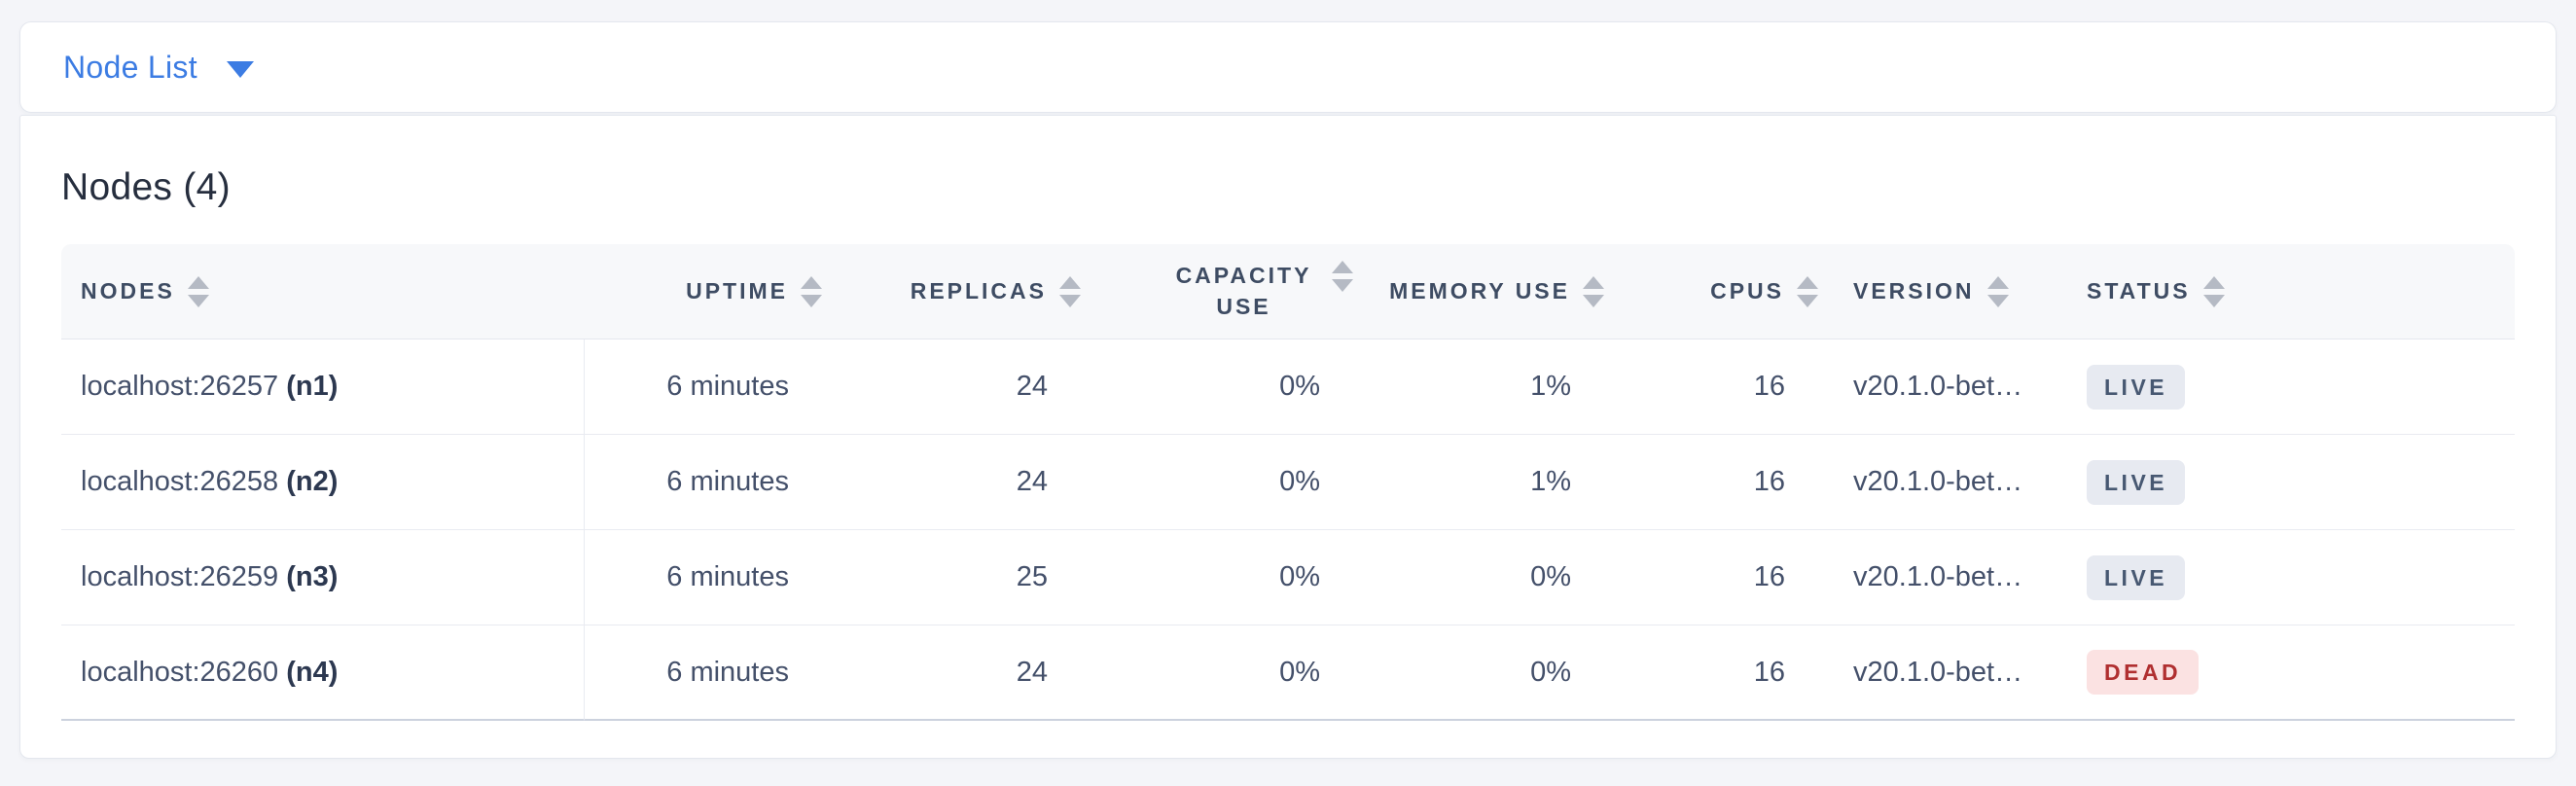 Image resolution: width=2576 pixels, height=786 pixels. I want to click on column-header-replicas: REPLICAS, so click(951, 291).